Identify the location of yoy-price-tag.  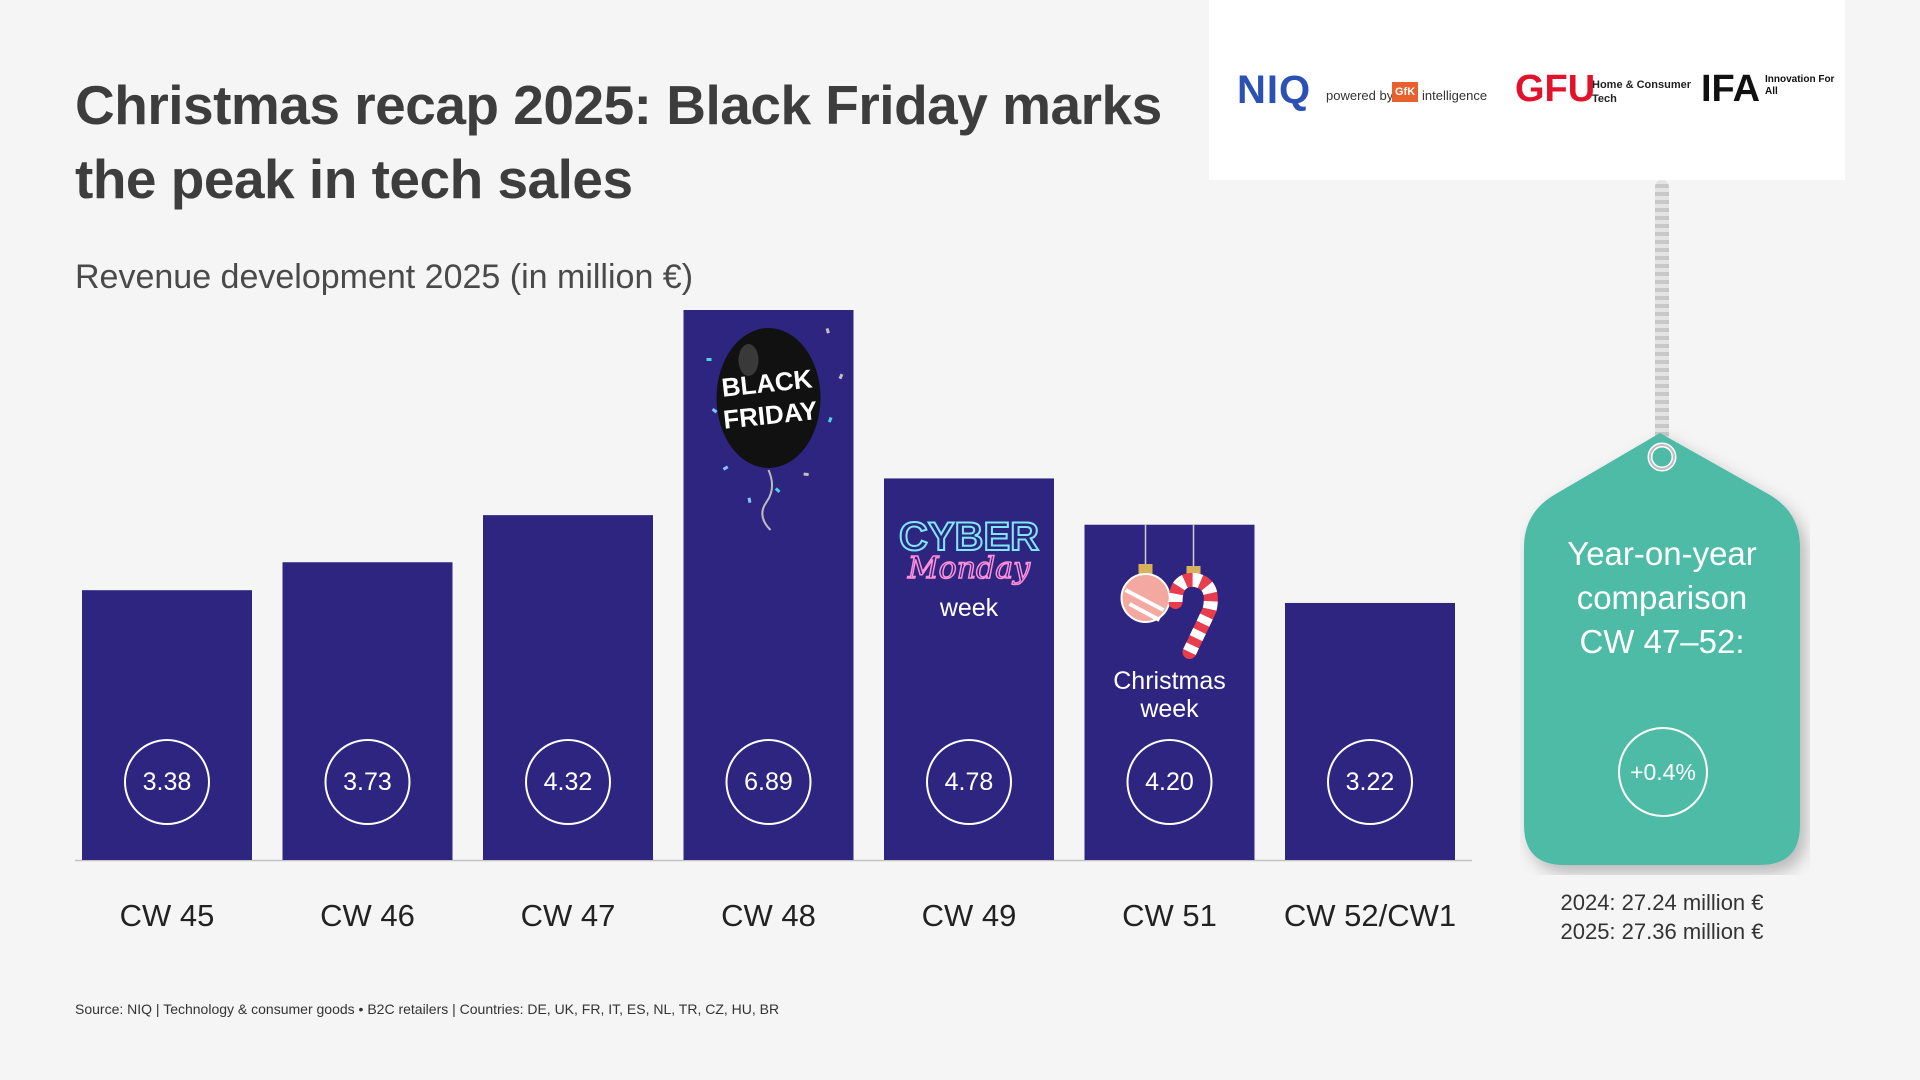
(1662, 649).